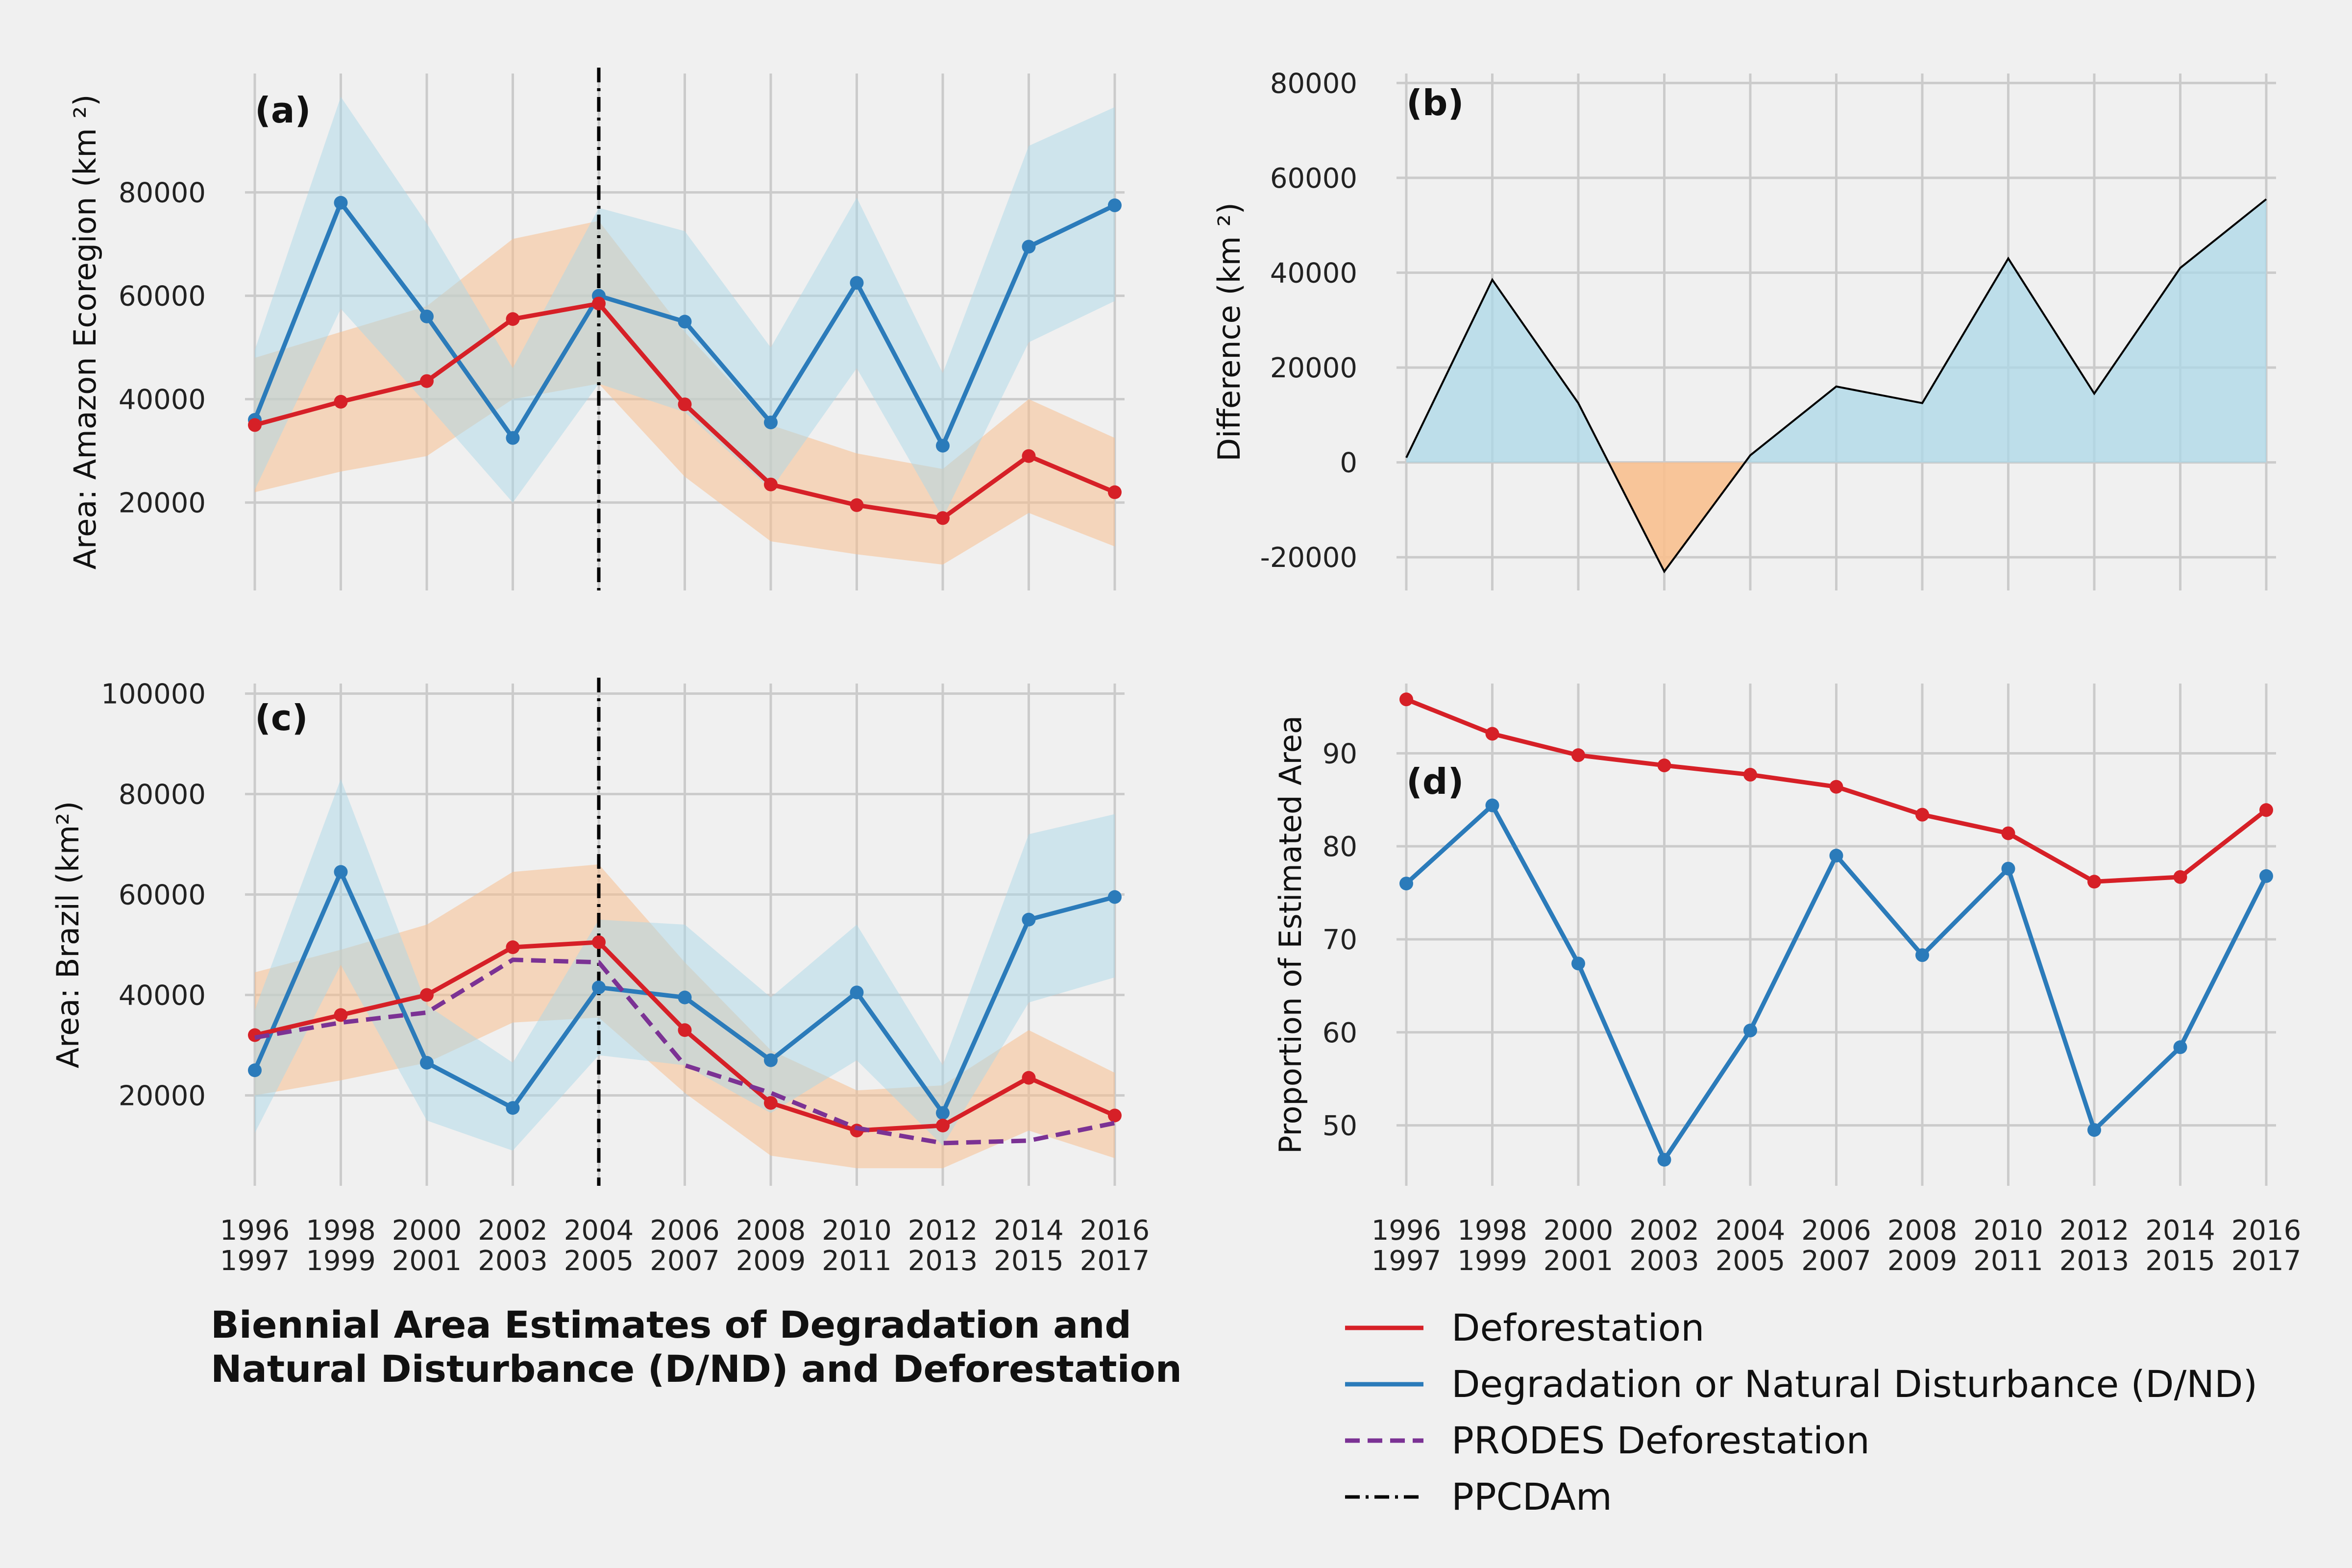 Image resolution: width=2352 pixels, height=1568 pixels. What do you see at coordinates (1579, 1231) in the screenshot?
I see `x-tick-label: 2000` at bounding box center [1579, 1231].